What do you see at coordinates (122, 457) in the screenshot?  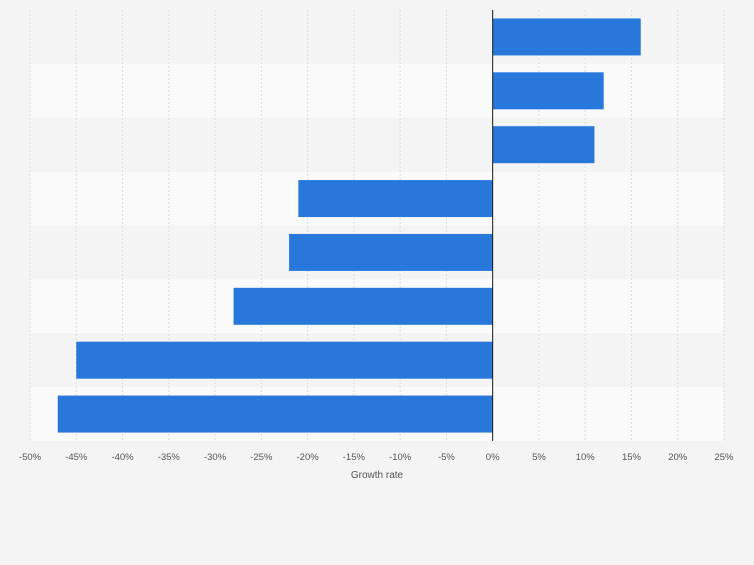 I see `x-tick-label: -40%` at bounding box center [122, 457].